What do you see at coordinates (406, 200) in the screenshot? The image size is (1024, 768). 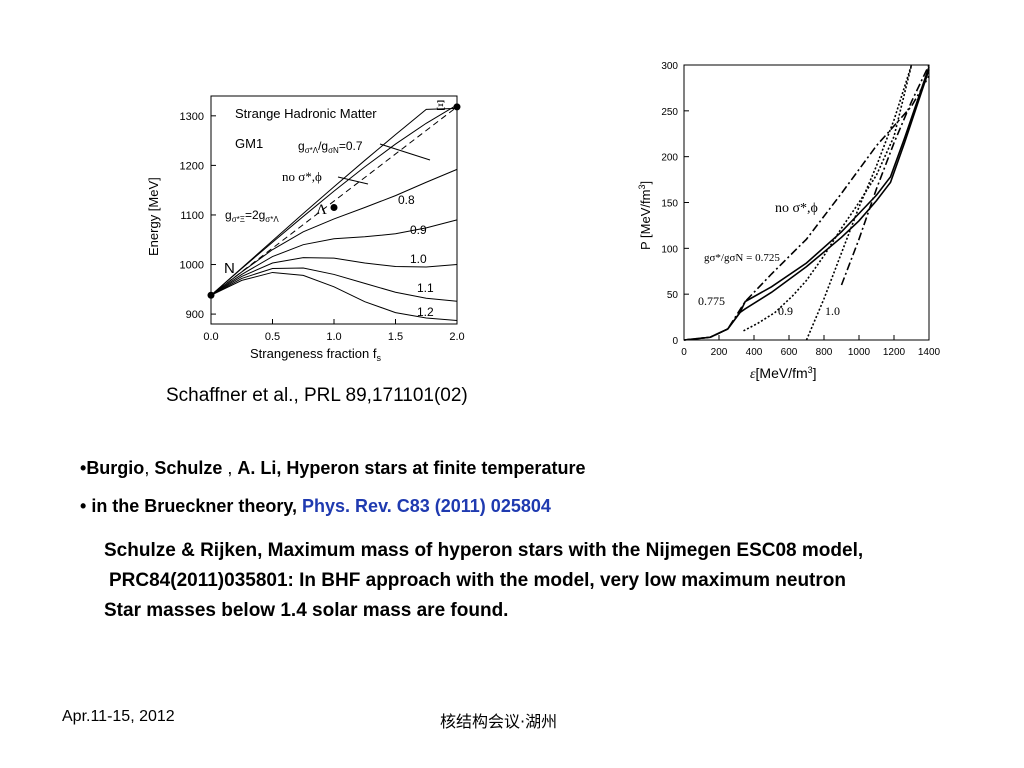 I see `curve-label-08: 0.8` at bounding box center [406, 200].